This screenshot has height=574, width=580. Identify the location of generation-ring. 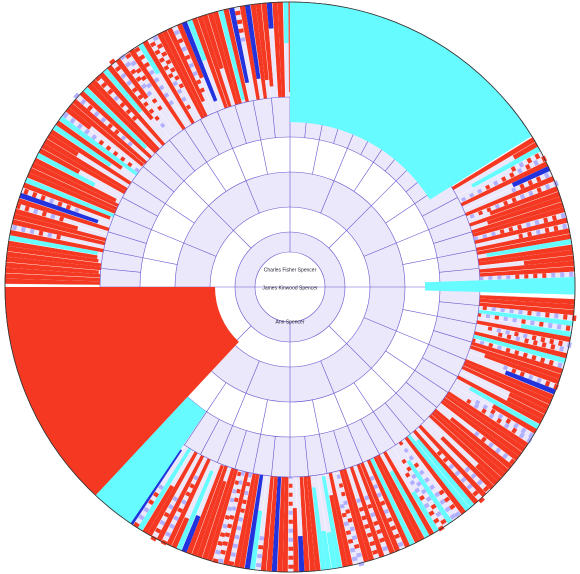
(318, 287).